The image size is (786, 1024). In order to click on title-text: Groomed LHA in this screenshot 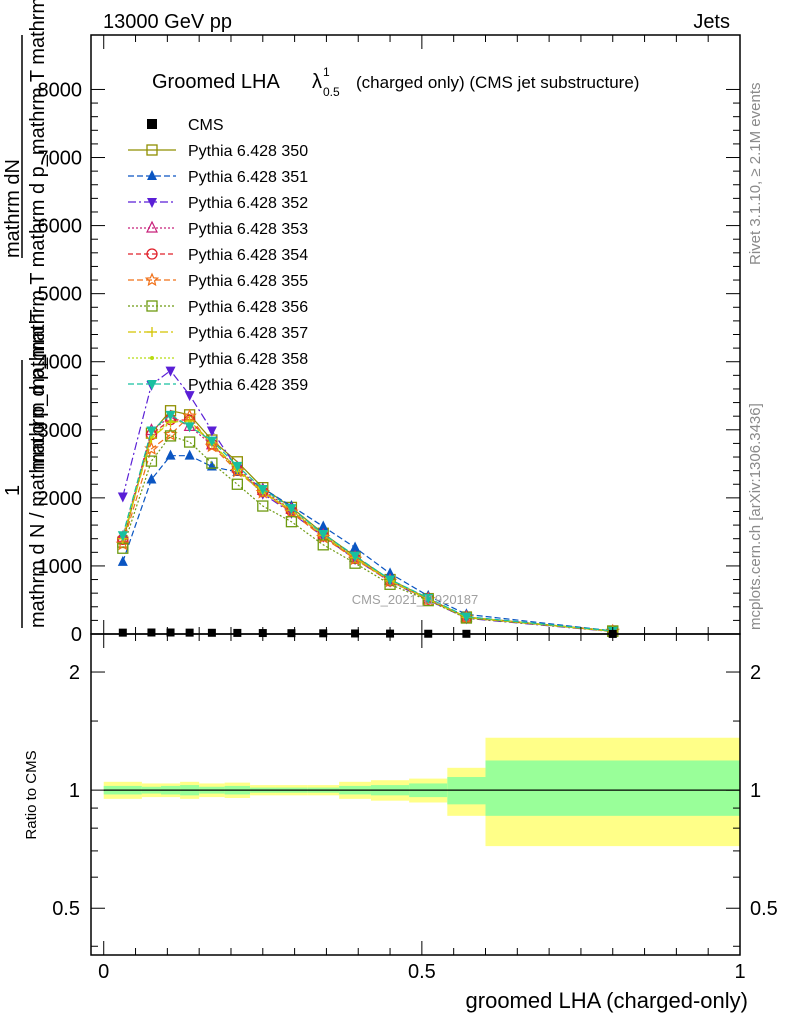, I will do `click(216, 82)`.